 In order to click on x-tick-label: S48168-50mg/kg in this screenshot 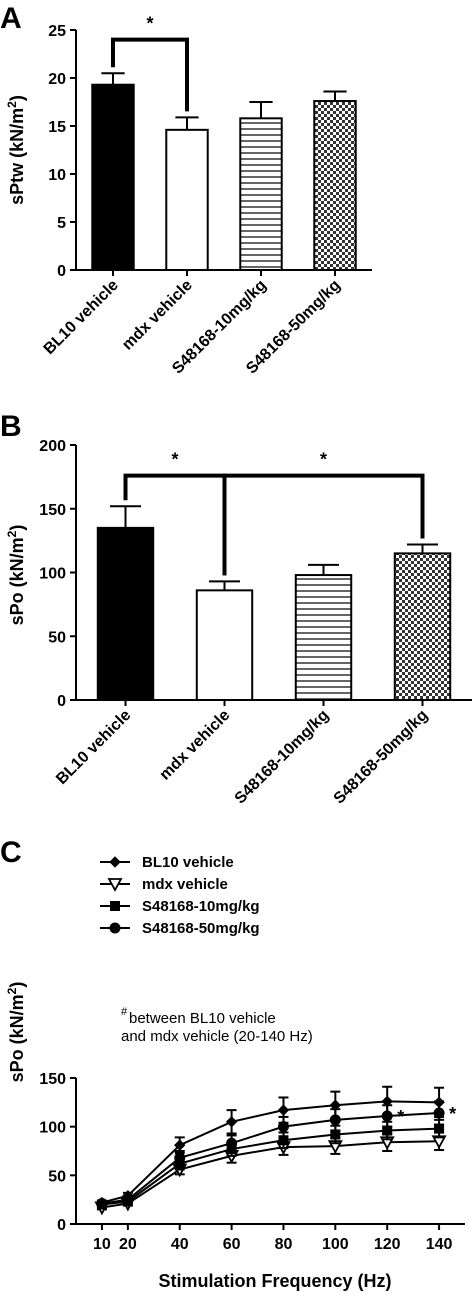, I will do `click(381, 757)`.